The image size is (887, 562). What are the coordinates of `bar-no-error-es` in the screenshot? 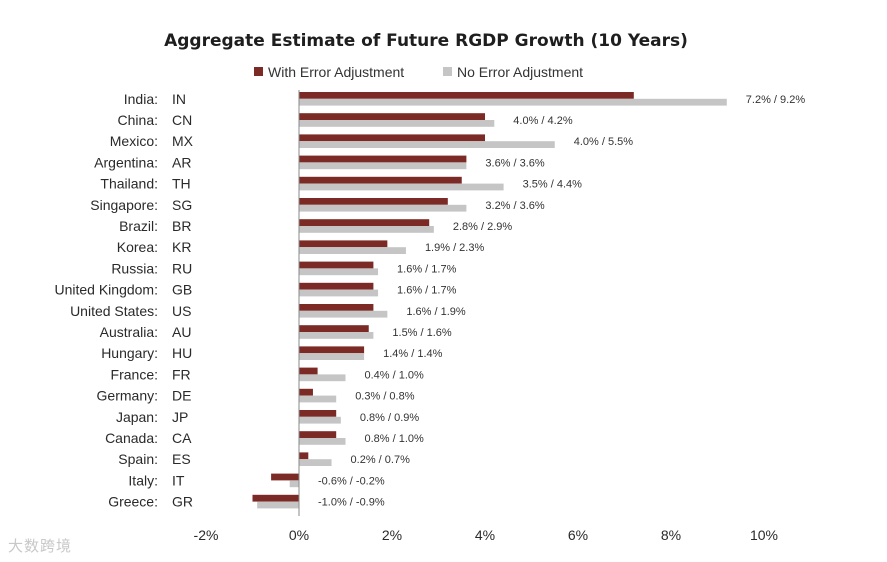 It's located at (315, 462).